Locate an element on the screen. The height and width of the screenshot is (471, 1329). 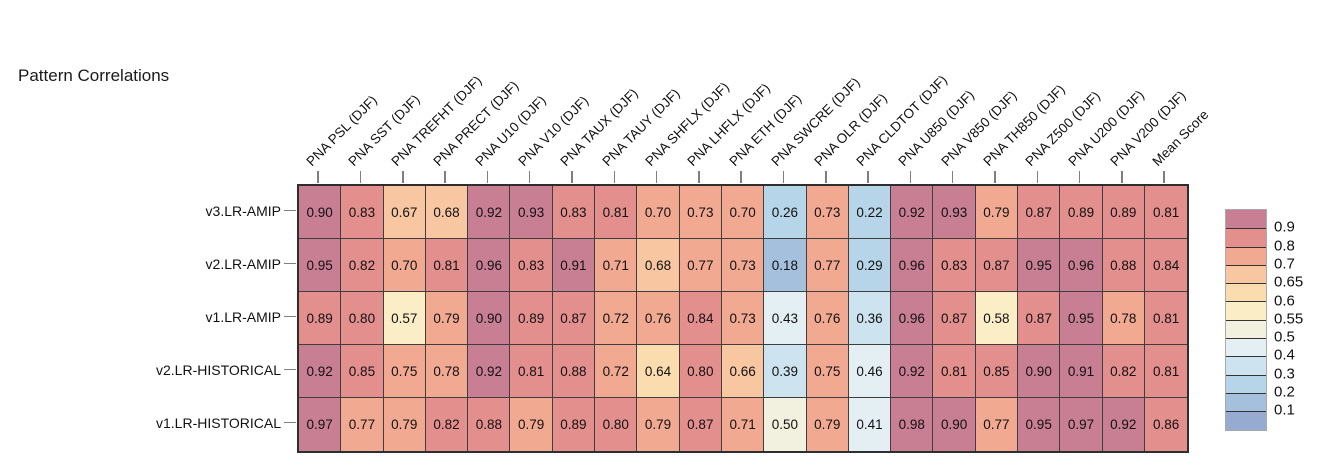
heatmap-cell: 0.70 is located at coordinates (658, 212).